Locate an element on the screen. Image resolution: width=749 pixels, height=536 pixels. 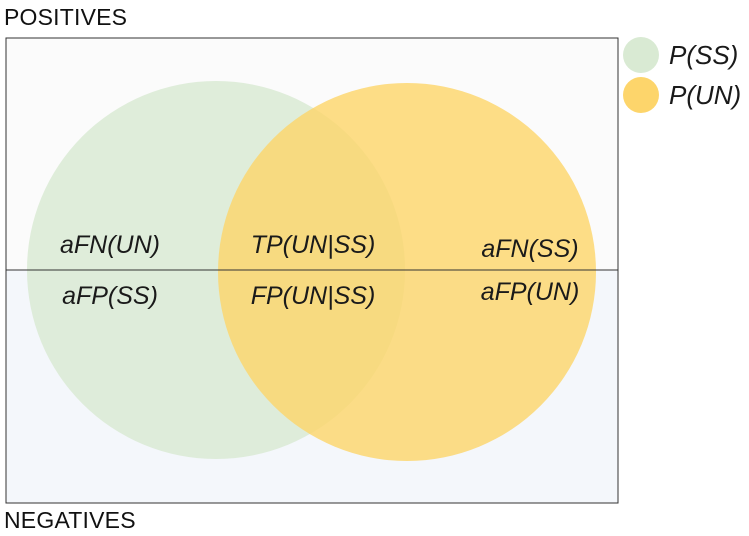
cell-center-top: TP(UN|SS) is located at coordinates (313, 245).